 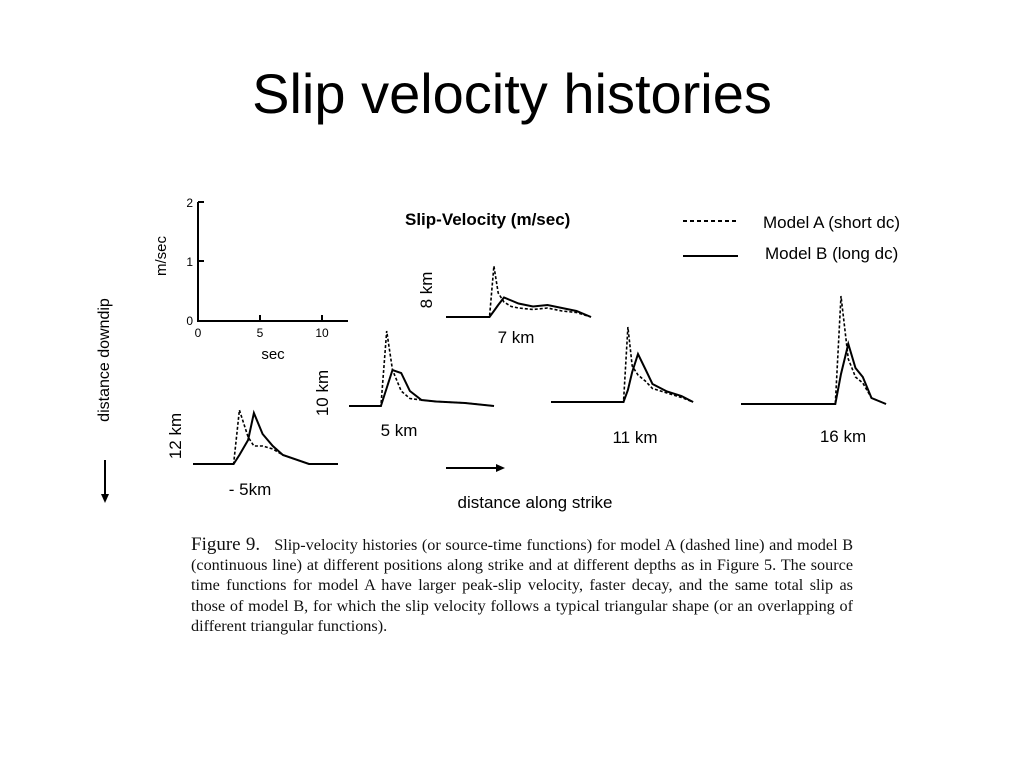 I want to click on legend-model-a-label: Model A (short dc), so click(x=831, y=222).